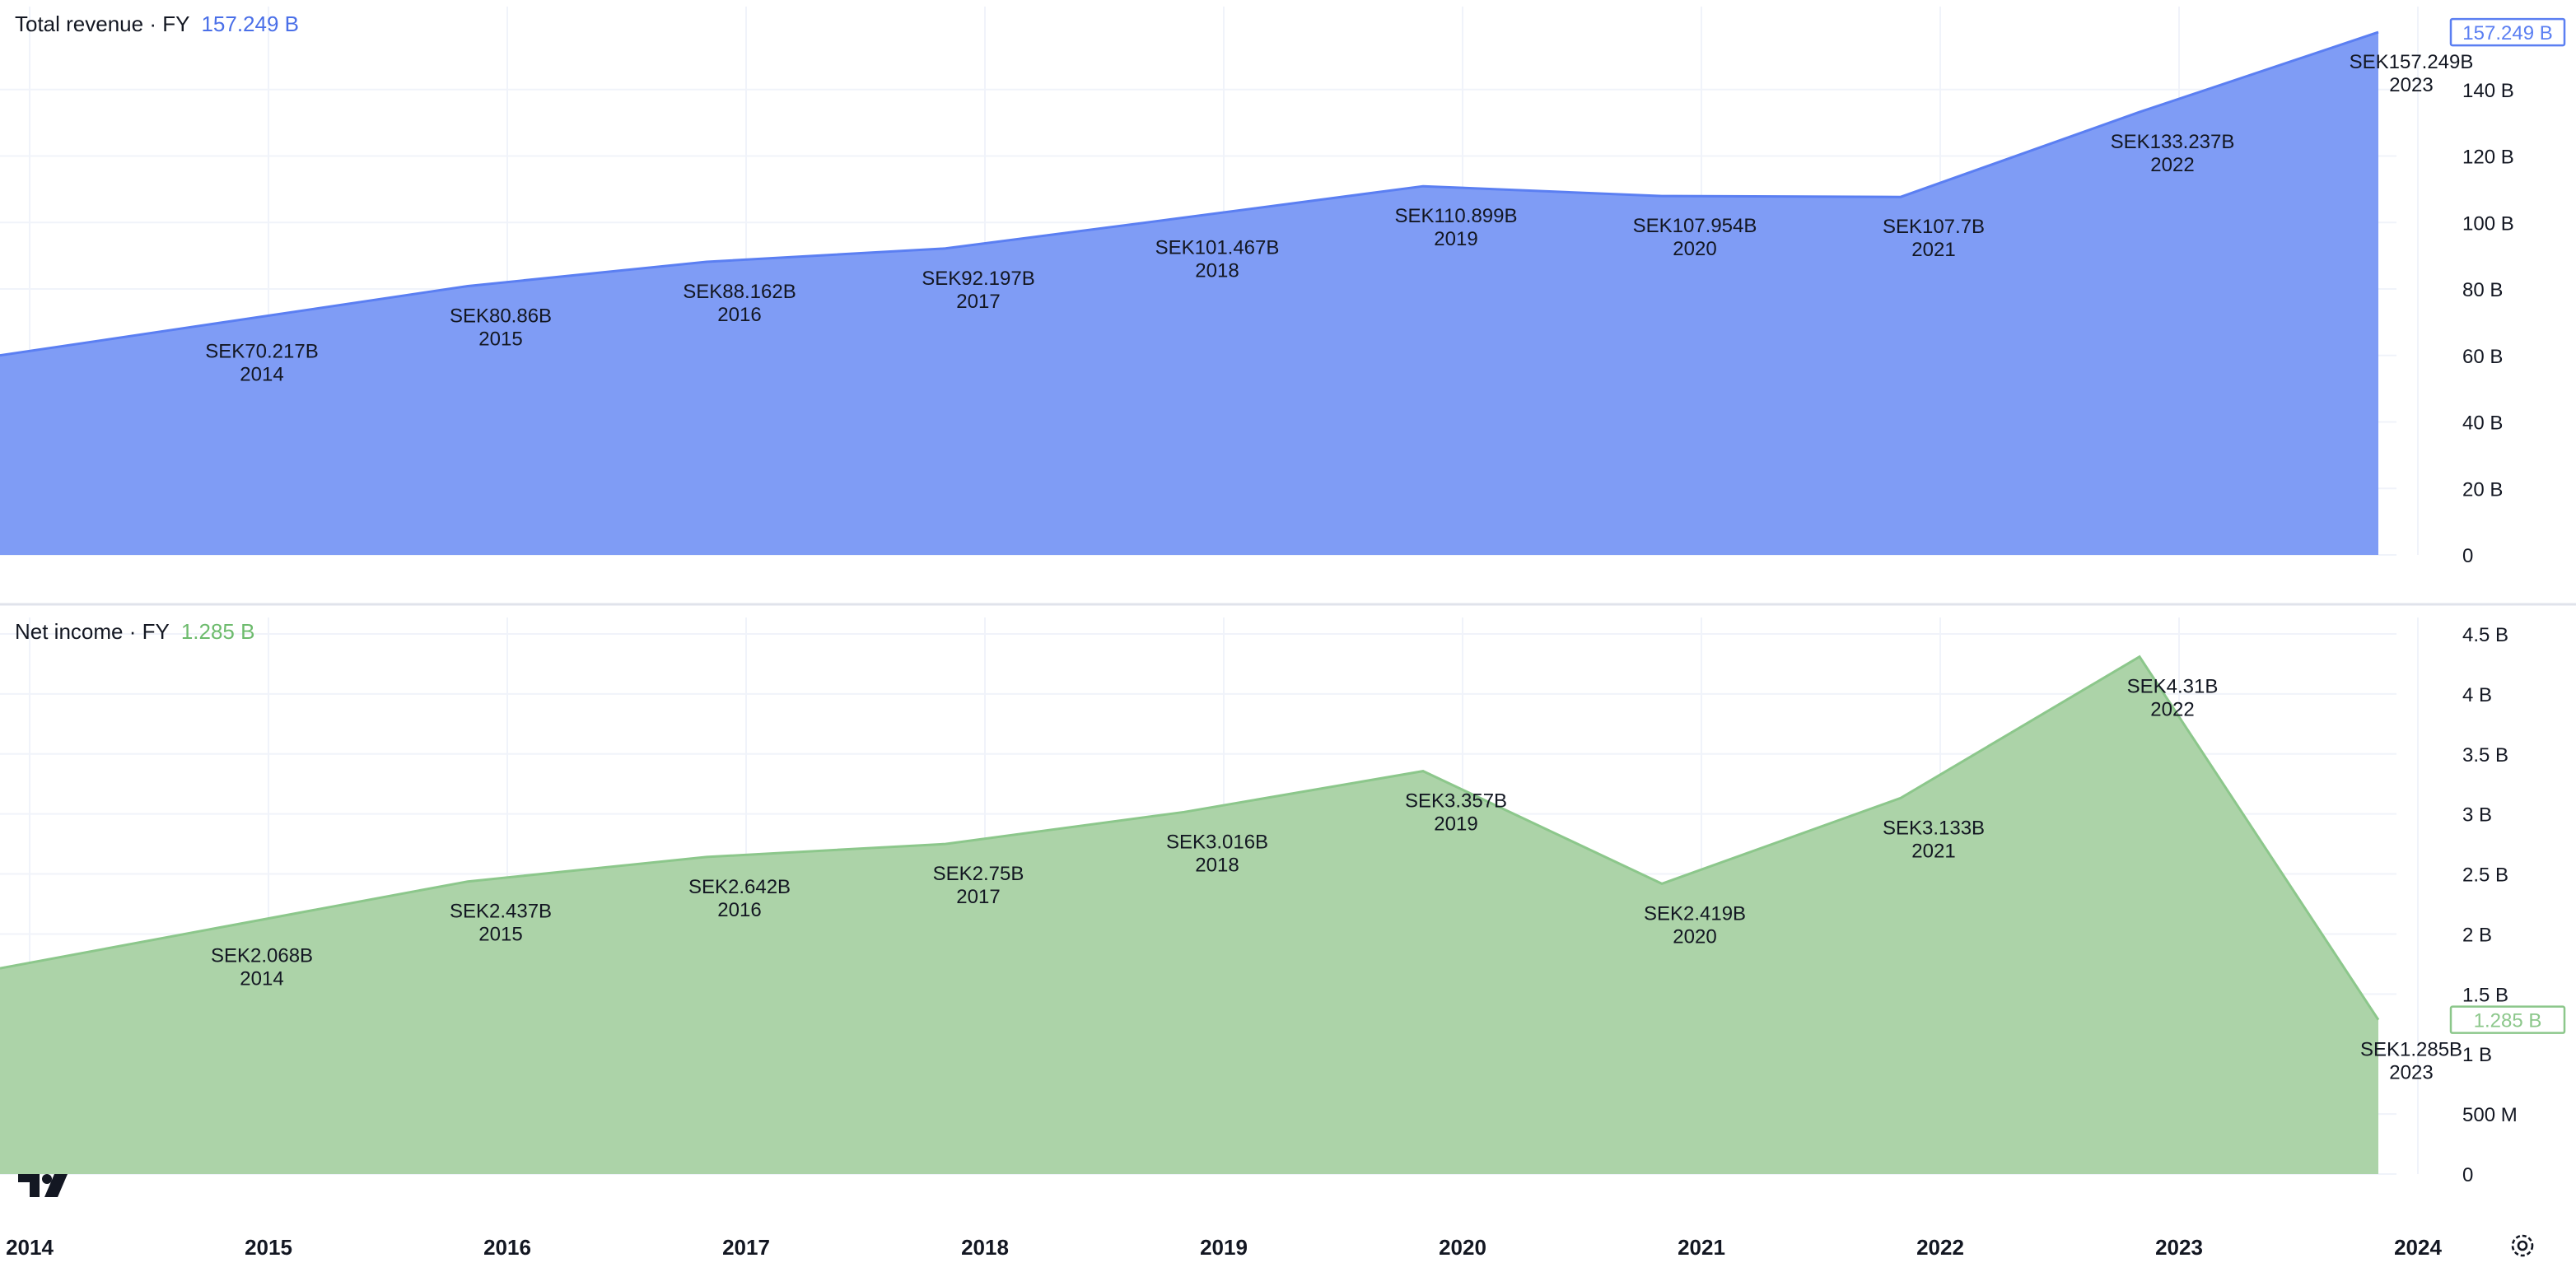  What do you see at coordinates (985, 1247) in the screenshot?
I see `x-tick-label: 2018` at bounding box center [985, 1247].